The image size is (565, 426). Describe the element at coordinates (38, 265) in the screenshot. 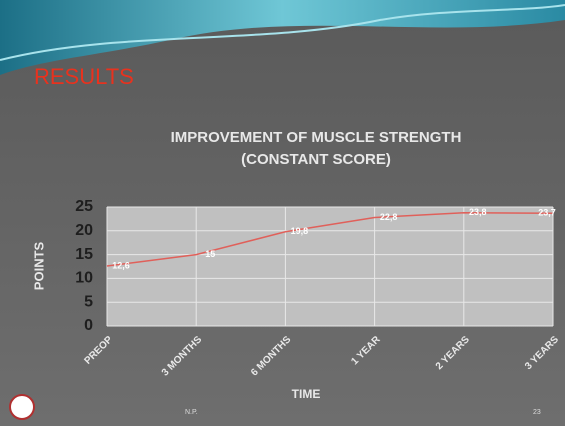

I see `y-axis-label: POINTS` at that location.